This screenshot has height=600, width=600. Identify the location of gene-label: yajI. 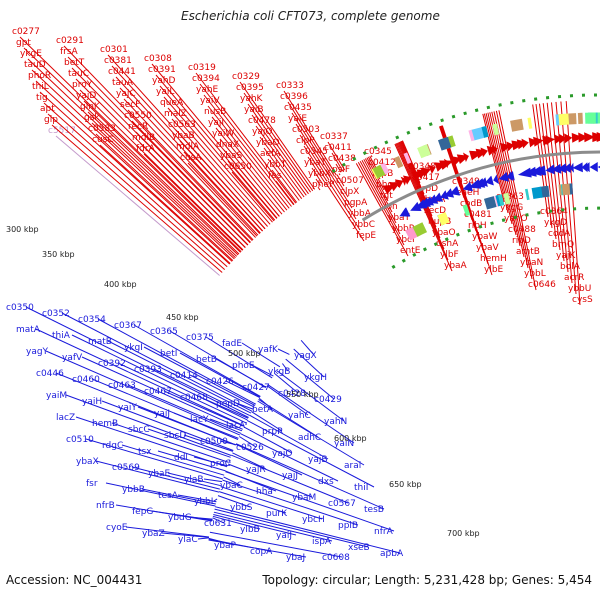
(216, 123).